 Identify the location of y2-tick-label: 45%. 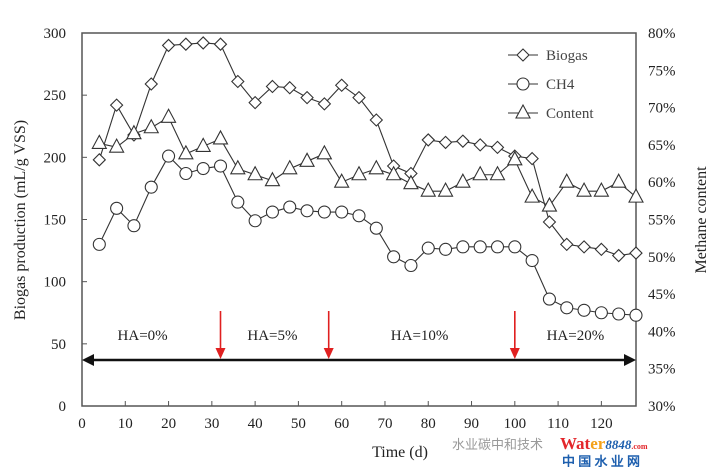
(662, 295).